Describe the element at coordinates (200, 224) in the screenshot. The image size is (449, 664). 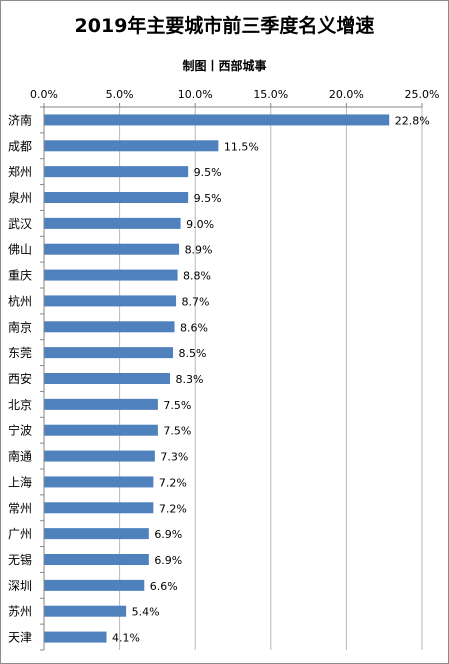
I see `data-label: 9.0%` at that location.